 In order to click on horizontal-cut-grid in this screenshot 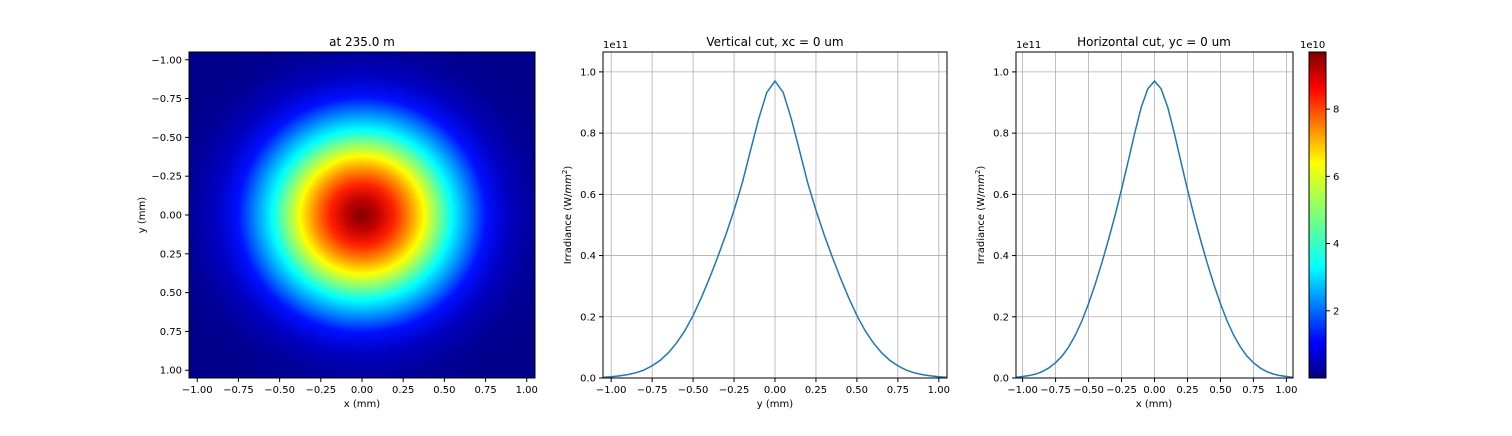, I will do `click(1154, 215)`.